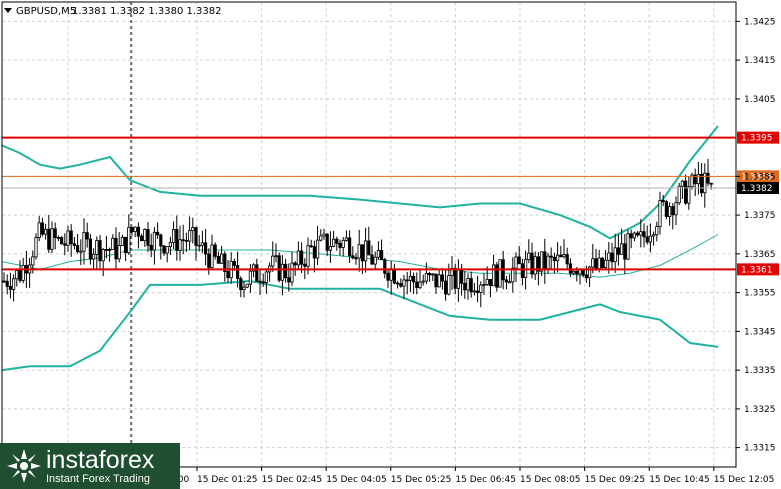 Image resolution: width=781 pixels, height=489 pixels. Describe the element at coordinates (760, 61) in the screenshot. I see `y-tick-label: 1.3415` at that location.